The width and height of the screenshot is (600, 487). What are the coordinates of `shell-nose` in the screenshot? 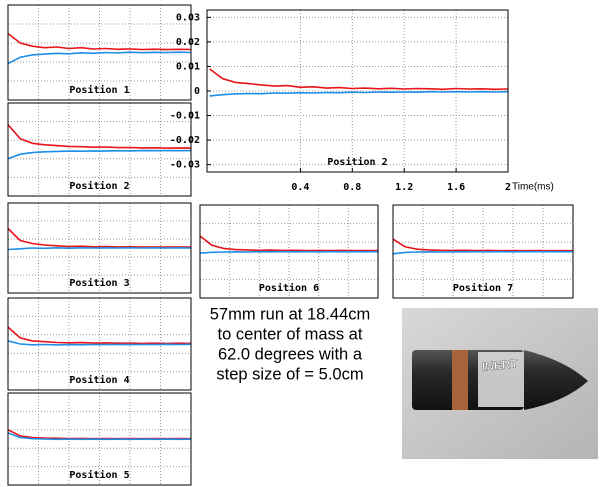 It's located at (556, 380).